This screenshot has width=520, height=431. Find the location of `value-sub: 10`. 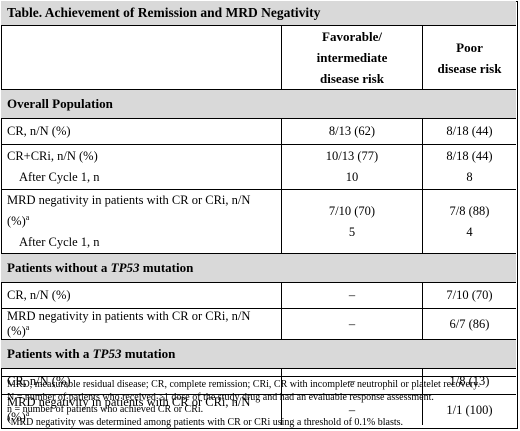

value-sub: 10 is located at coordinates (352, 177).